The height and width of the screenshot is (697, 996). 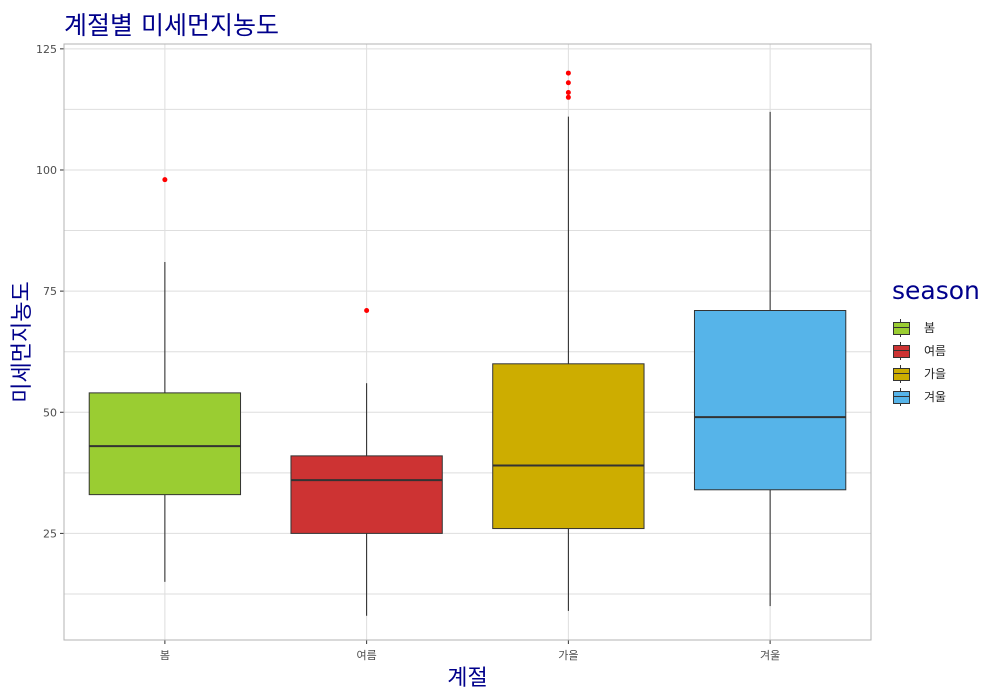 What do you see at coordinates (367, 655) in the screenshot?
I see `x-tick-label: 여름` at bounding box center [367, 655].